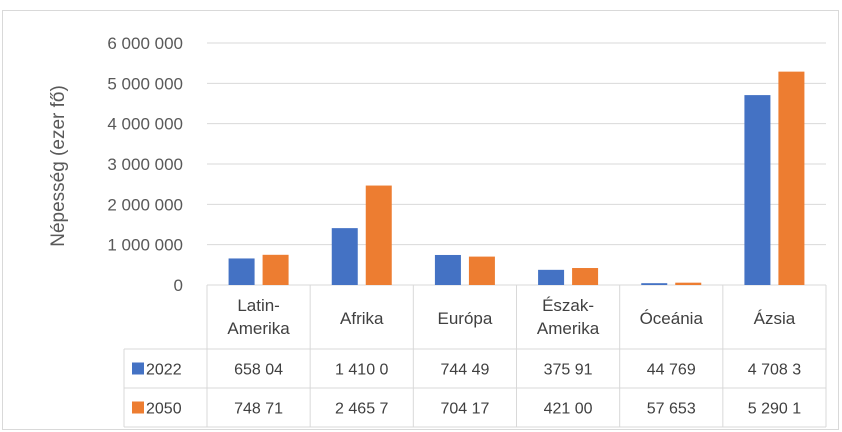  What do you see at coordinates (138, 407) in the screenshot?
I see `legend-key-2050` at bounding box center [138, 407].